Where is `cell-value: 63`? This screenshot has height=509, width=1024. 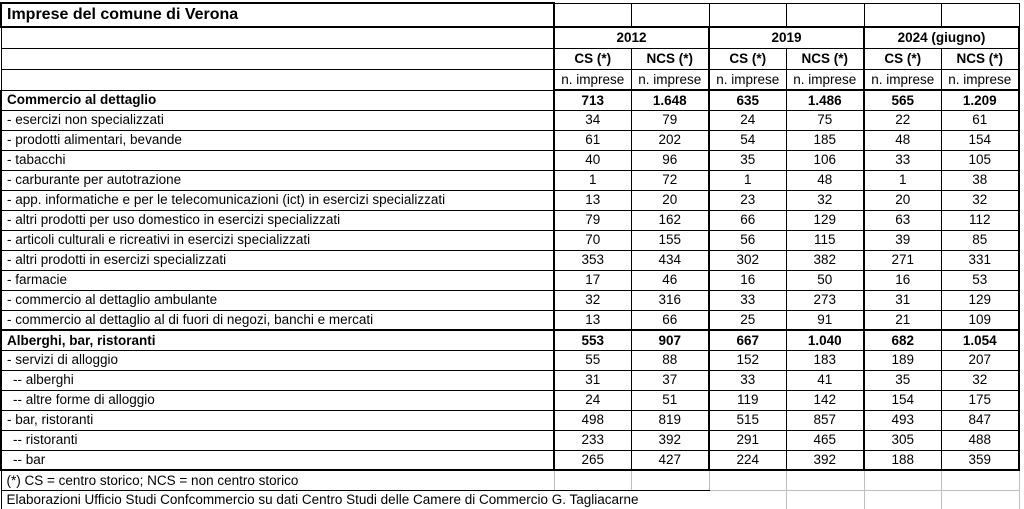 cell-value: 63 is located at coordinates (902, 220).